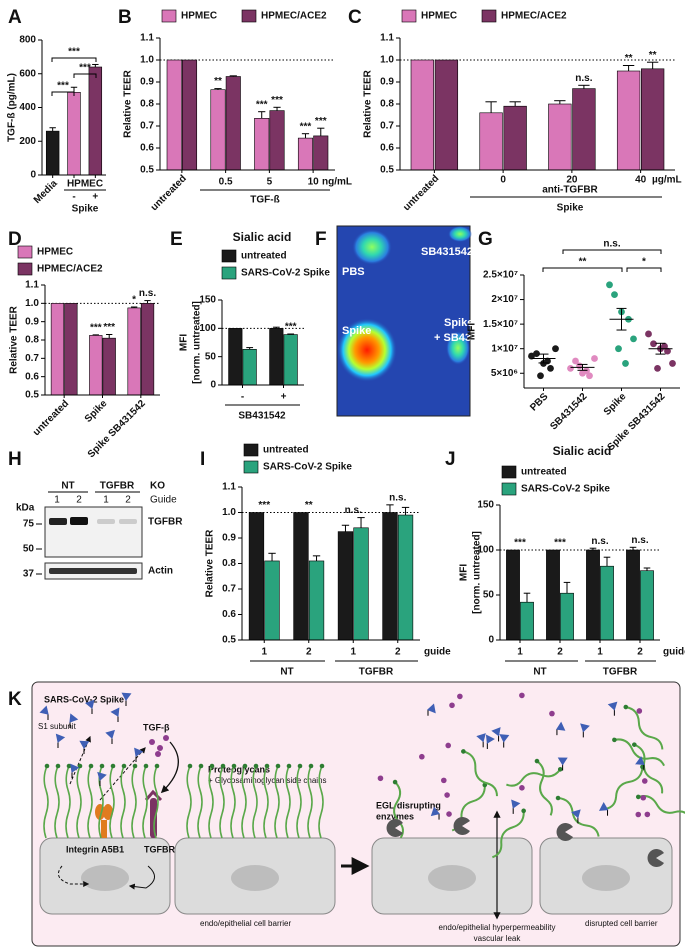 This screenshot has width=685, height=950. Describe the element at coordinates (153, 818) in the screenshot. I see `receptor` at that location.